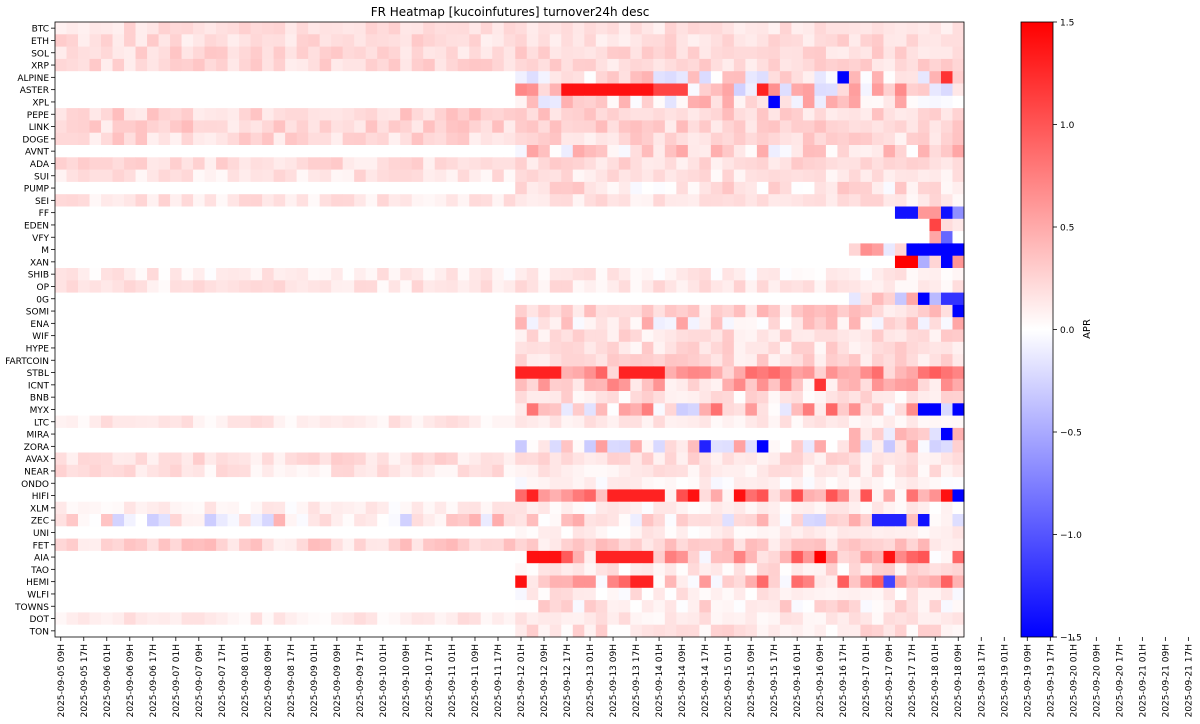 The height and width of the screenshot is (724, 1200). Describe the element at coordinates (40, 165) in the screenshot. I see `y-tick-label: ADA` at that location.